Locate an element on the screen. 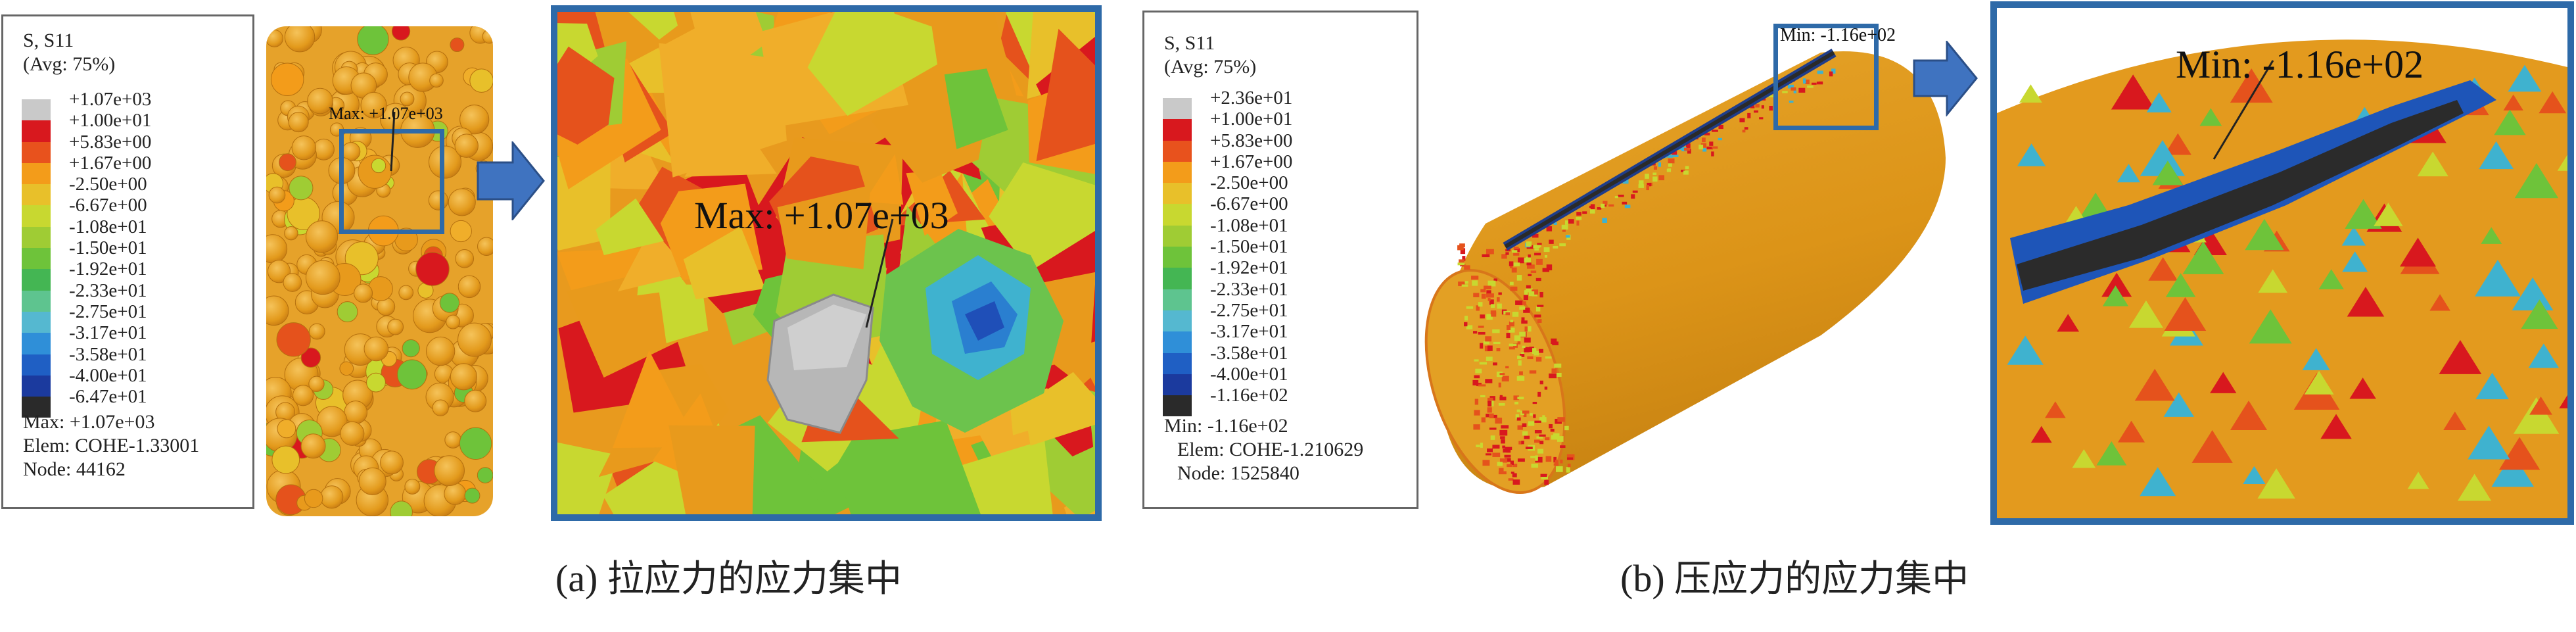  legend-value-label: -1.92e+01 is located at coordinates (108, 269).